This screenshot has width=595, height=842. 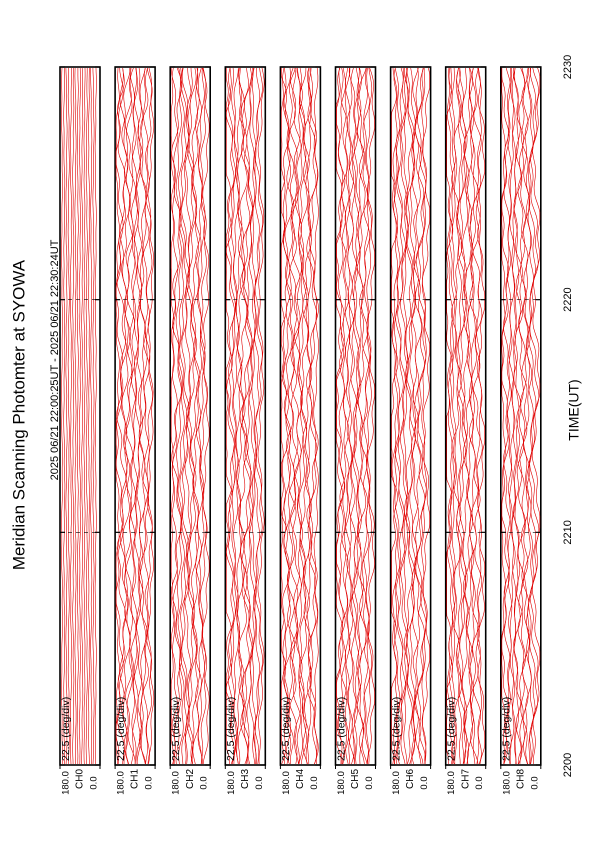 I want to click on x-tick-label: 2230, so click(x=568, y=67).